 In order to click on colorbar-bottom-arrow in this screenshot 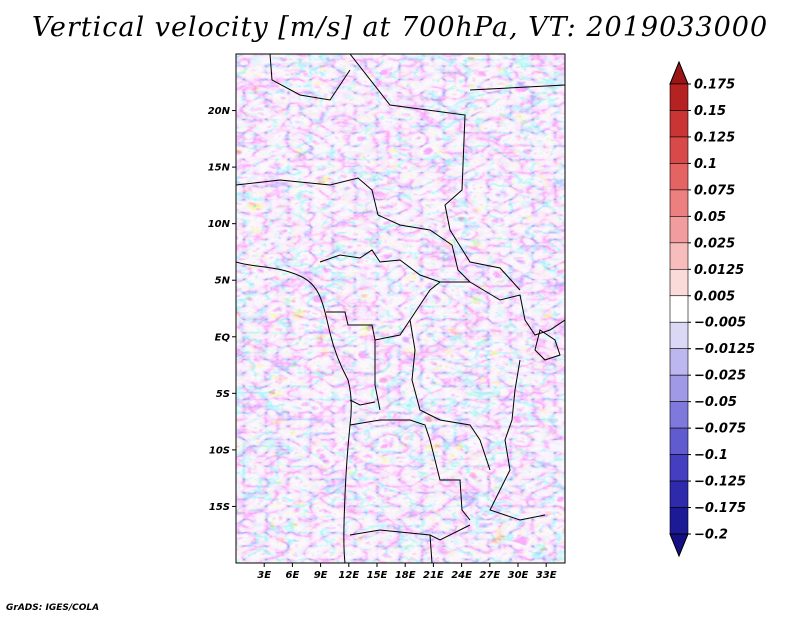, I will do `click(679, 545)`.